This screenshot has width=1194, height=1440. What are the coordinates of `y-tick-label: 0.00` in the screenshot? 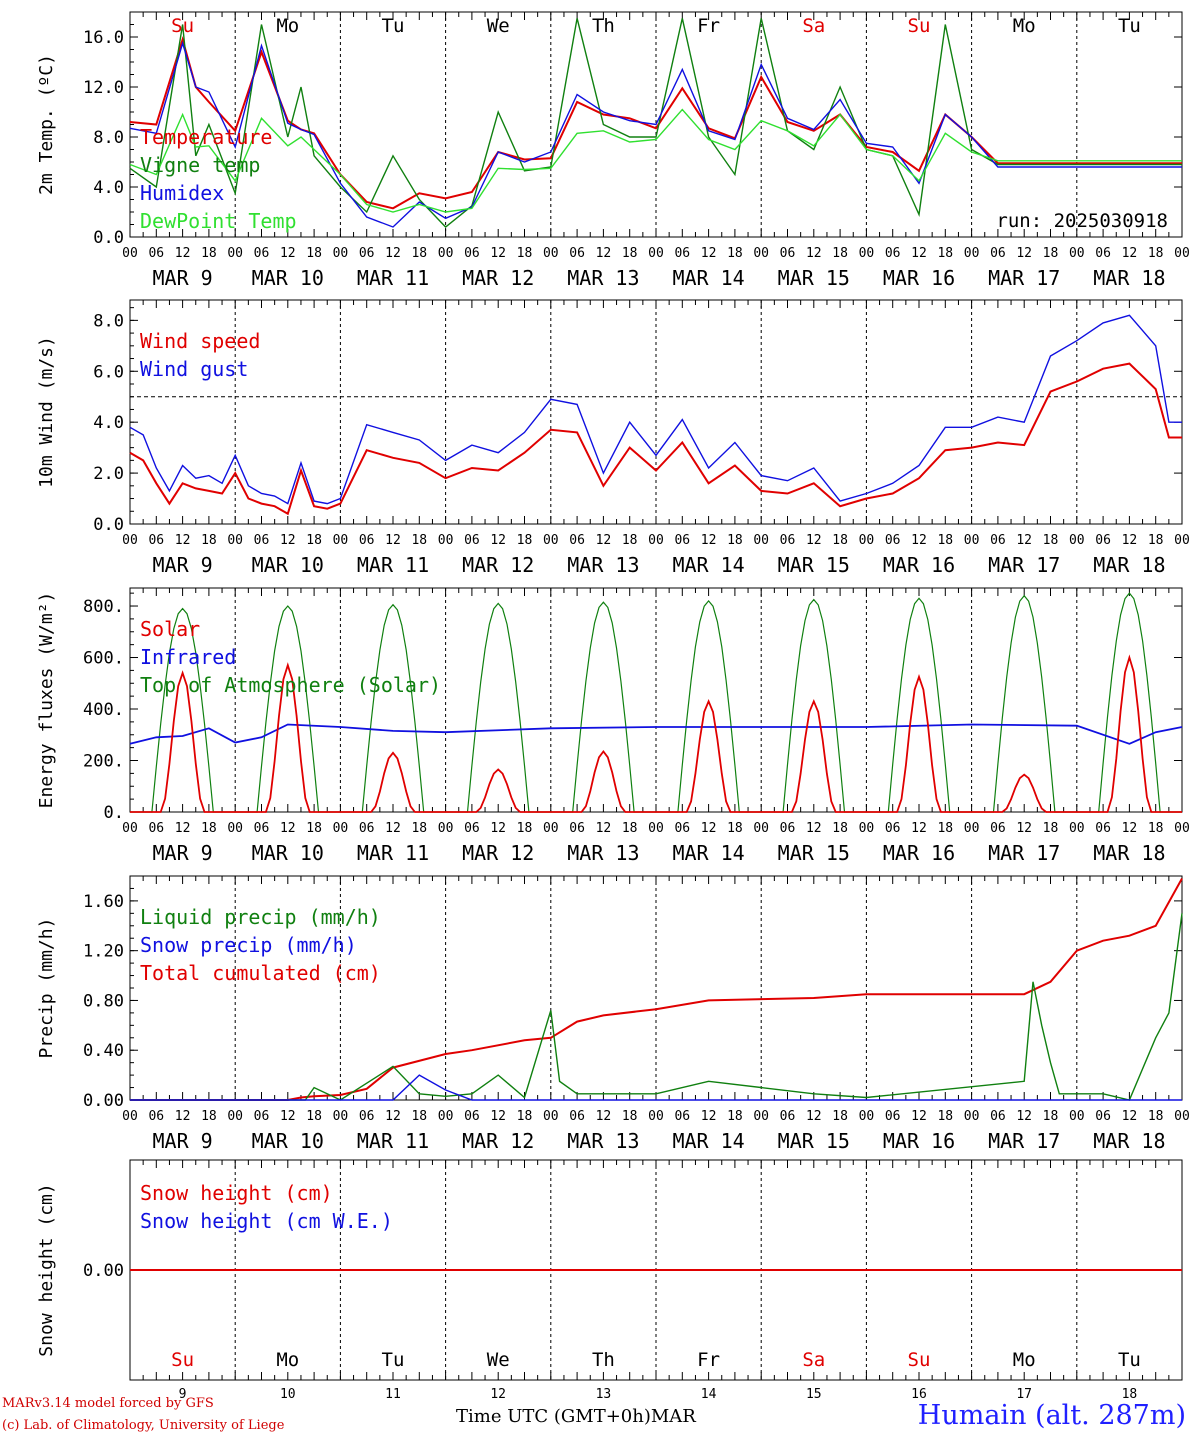 It's located at (103, 1101).